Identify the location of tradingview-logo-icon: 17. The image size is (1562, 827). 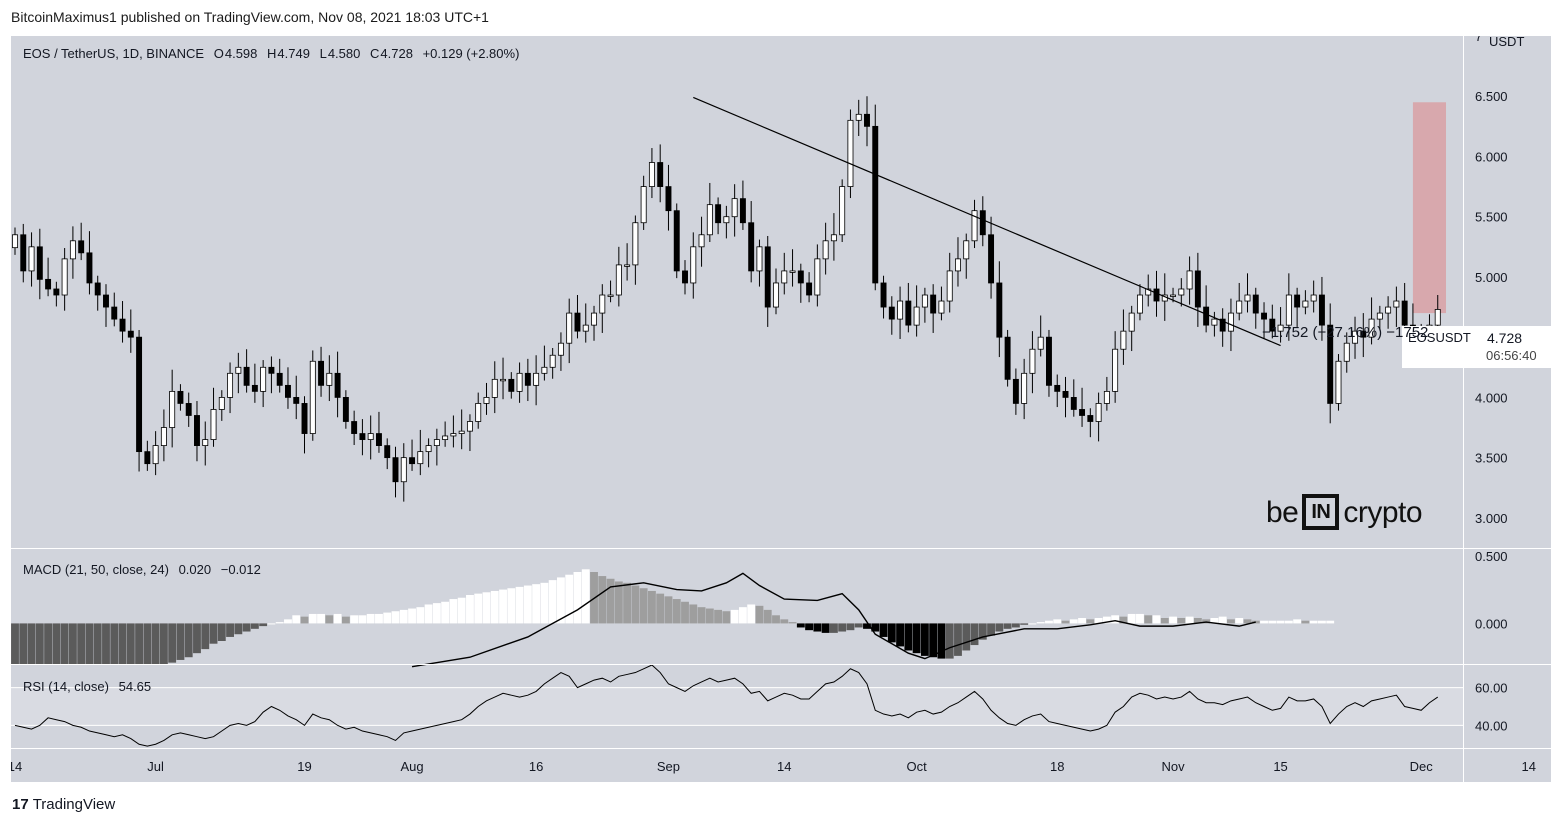
(20, 804).